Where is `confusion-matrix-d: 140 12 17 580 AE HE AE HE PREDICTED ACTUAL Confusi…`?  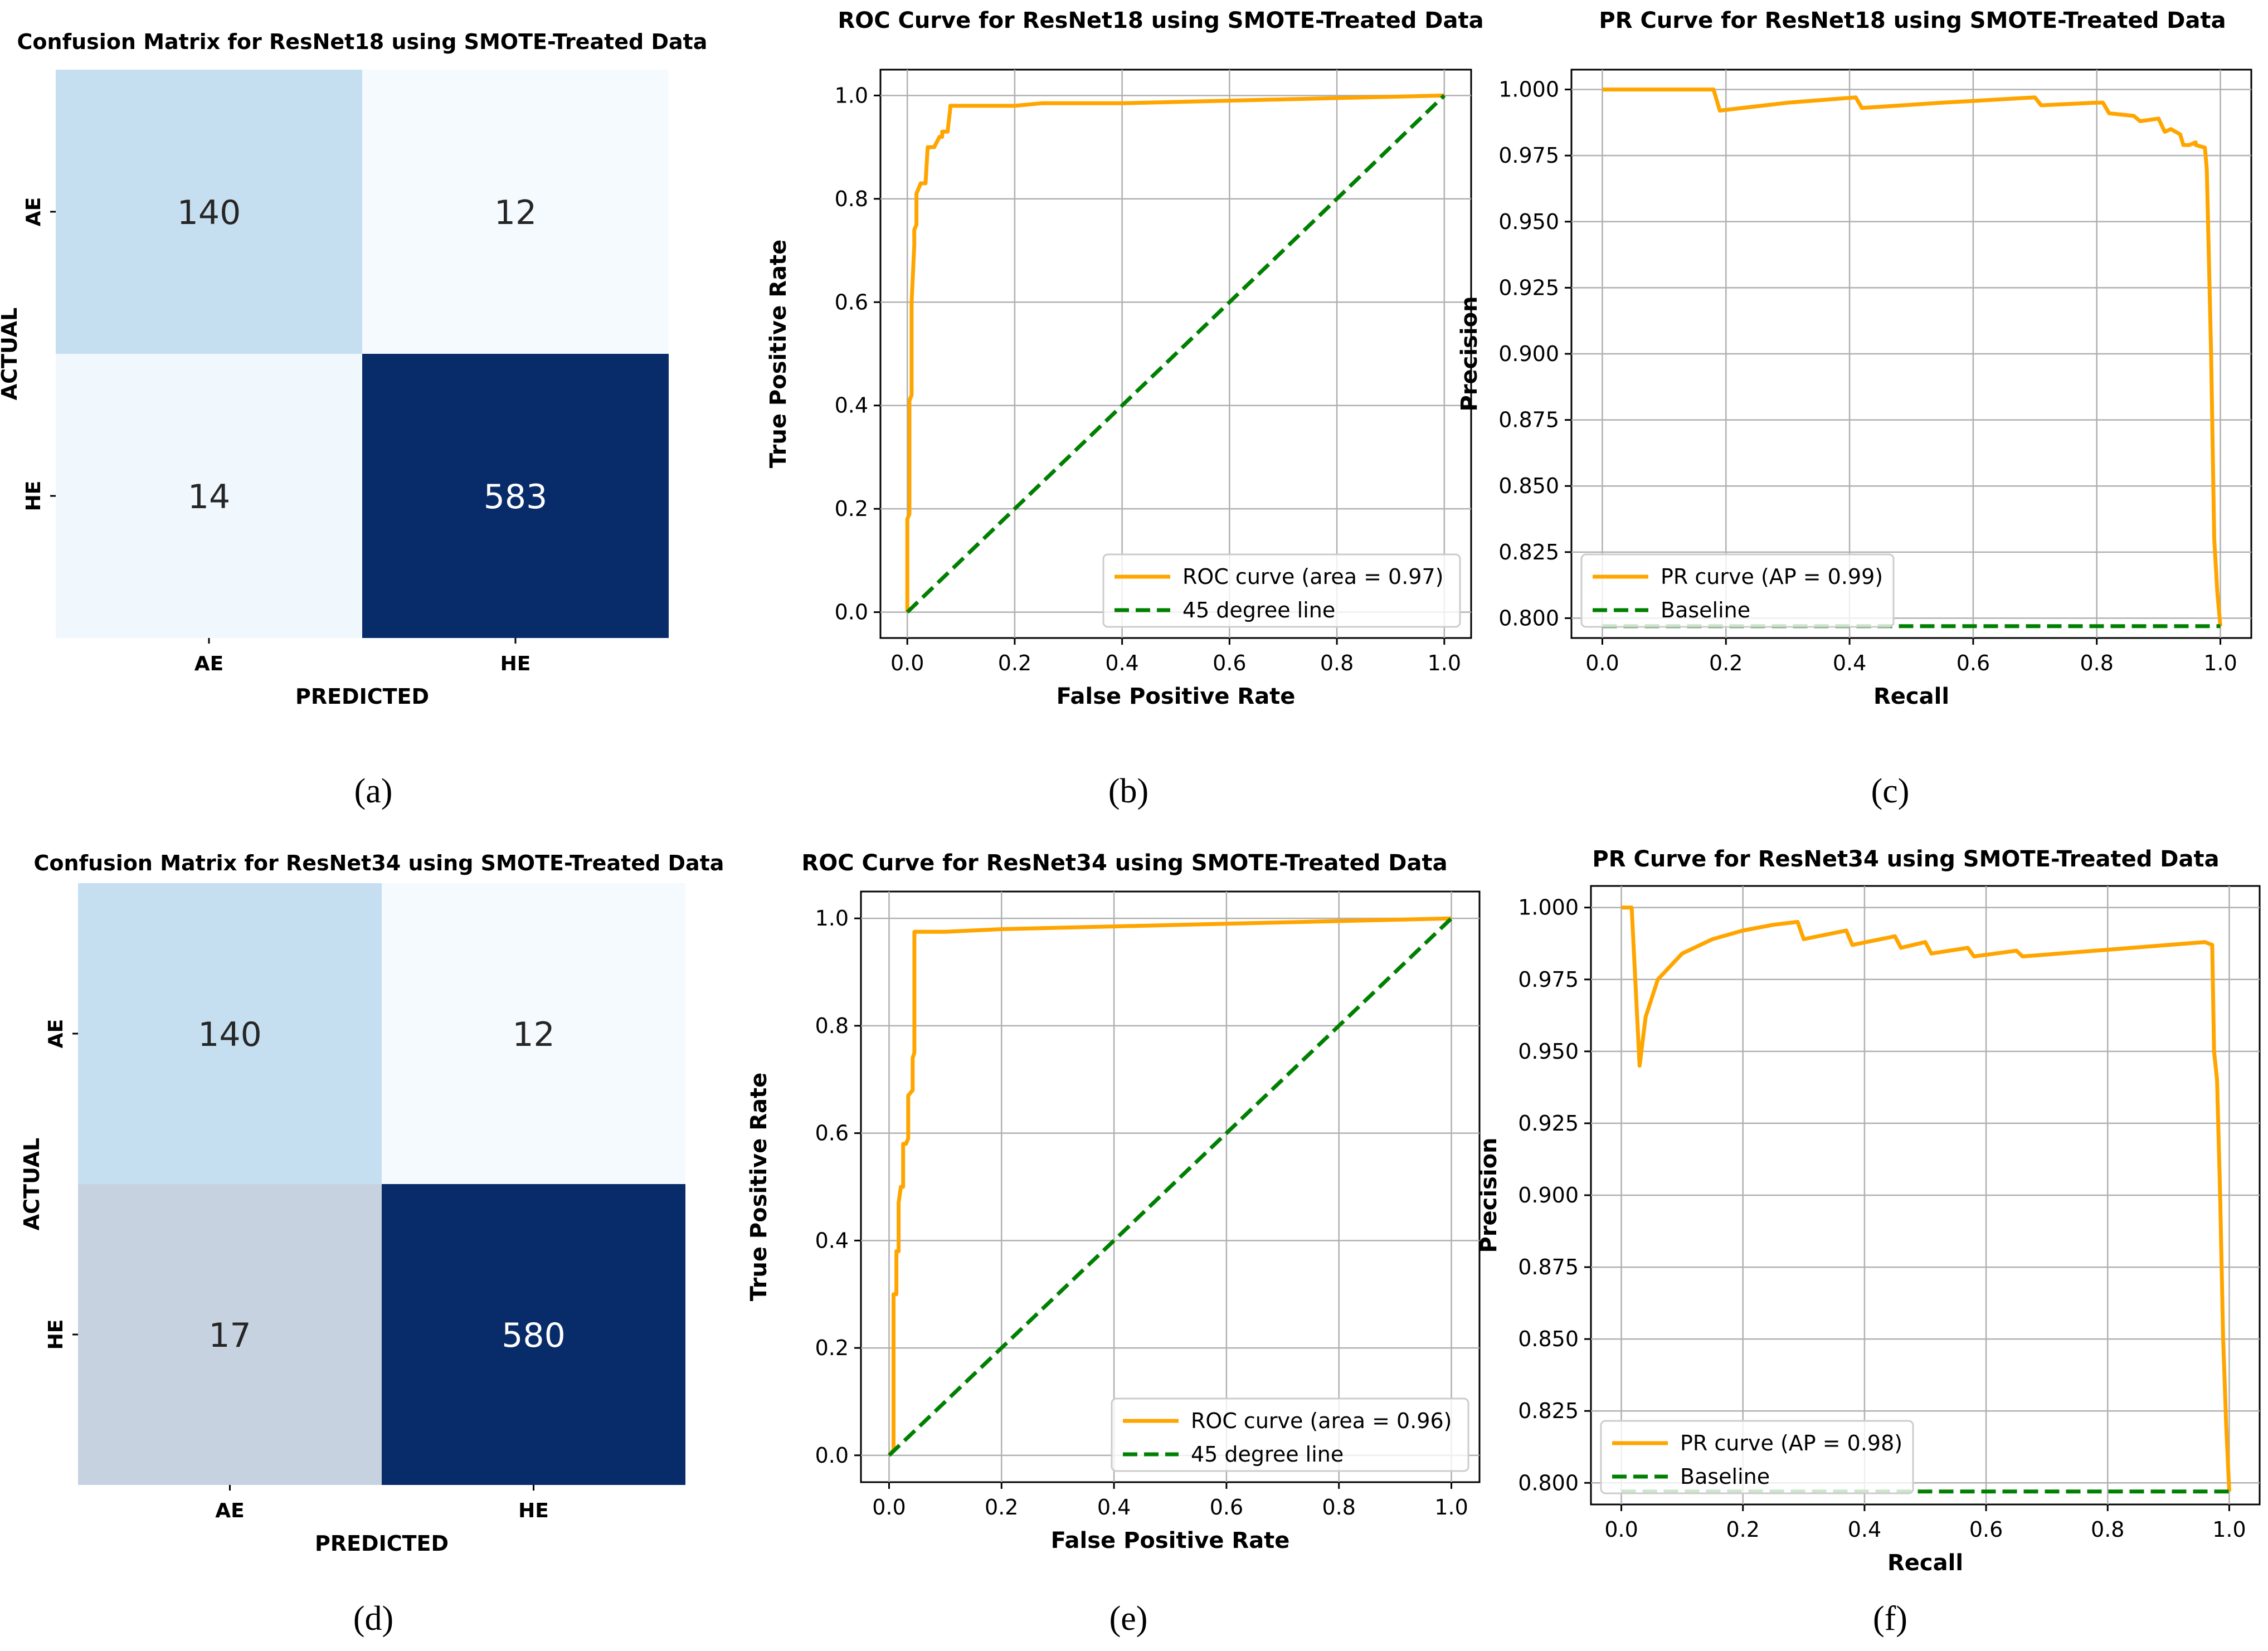 confusion-matrix-d: 140 12 17 580 AE HE AE HE PREDICTED ACTUAL Confusi… is located at coordinates (372, 1204).